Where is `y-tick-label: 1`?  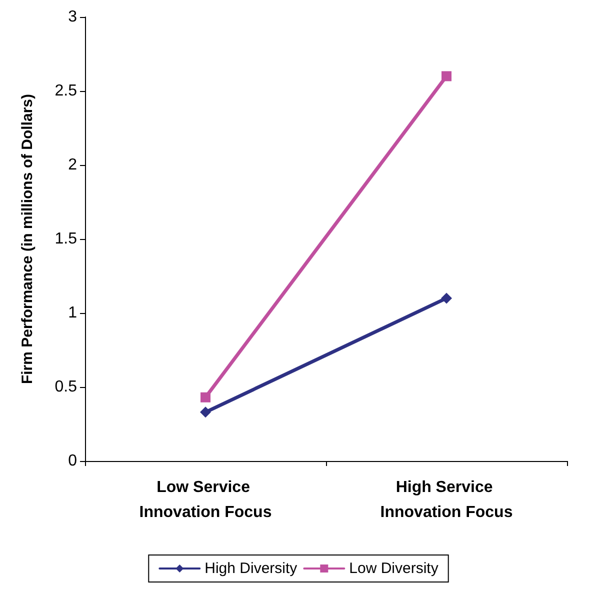
y-tick-label: 1 is located at coordinates (73, 313).